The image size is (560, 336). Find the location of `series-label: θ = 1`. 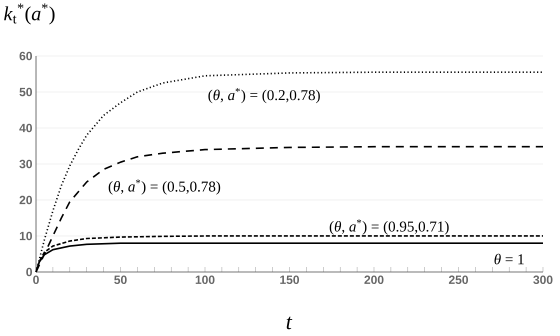

series-label: θ = 1 is located at coordinates (509, 259).